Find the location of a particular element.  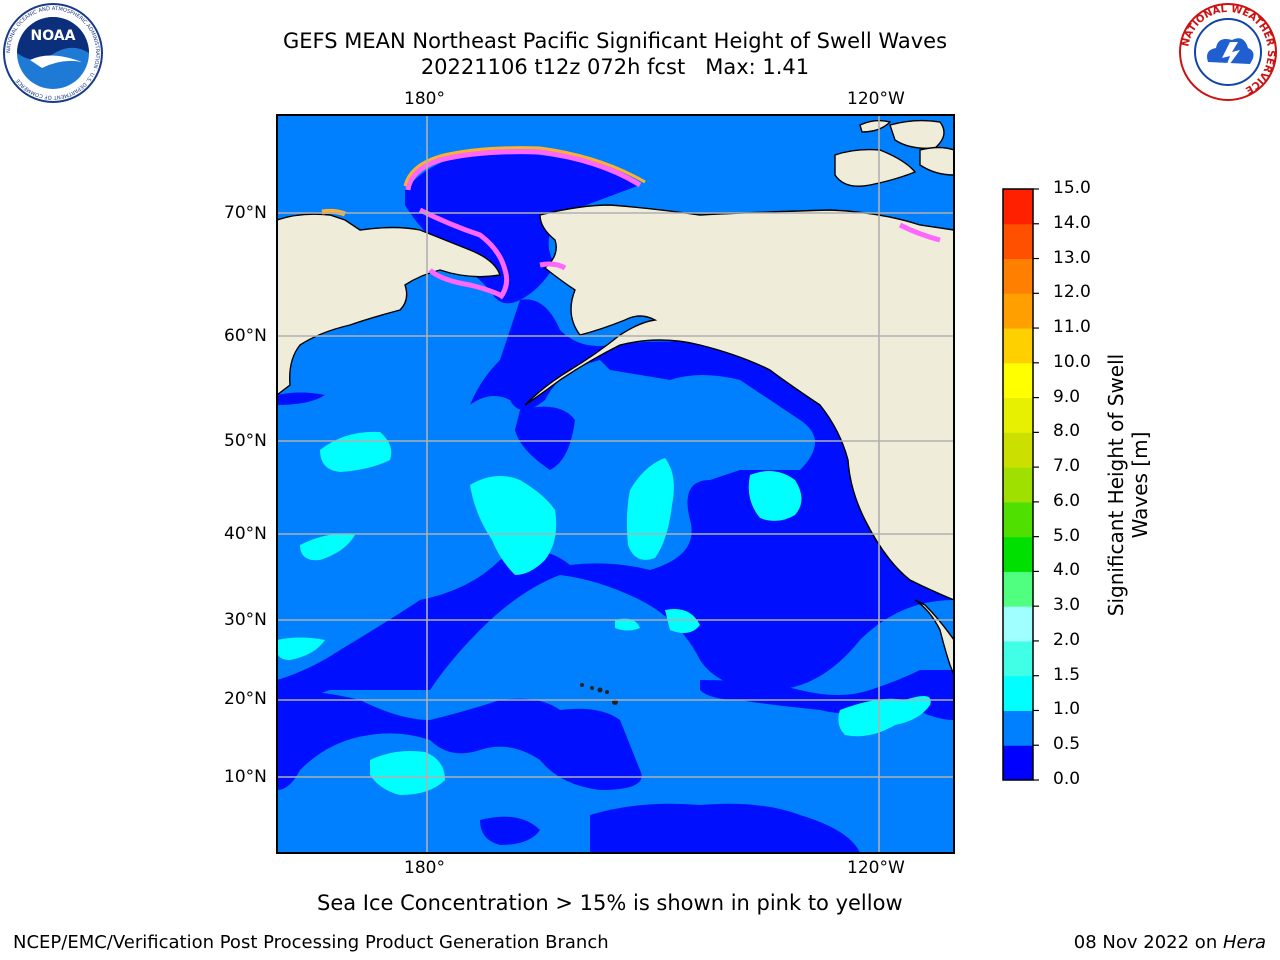

chart-subtitle: 20221106 t12z 072h fcst Max: 1.41 is located at coordinates (615, 67).